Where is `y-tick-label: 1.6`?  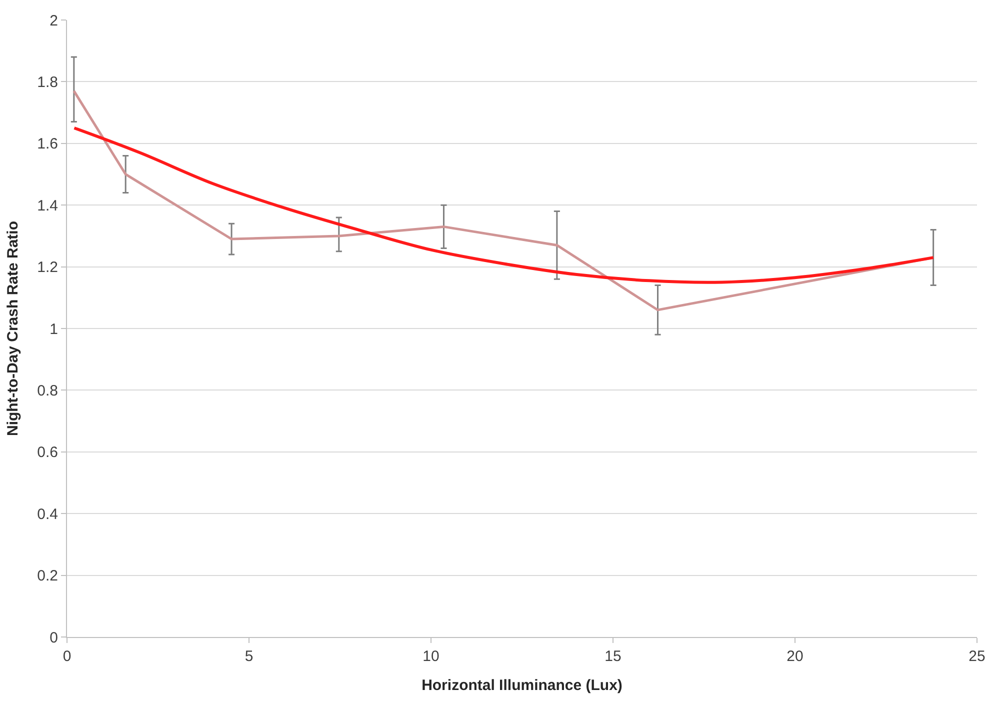
y-tick-label: 1.6 is located at coordinates (47, 144).